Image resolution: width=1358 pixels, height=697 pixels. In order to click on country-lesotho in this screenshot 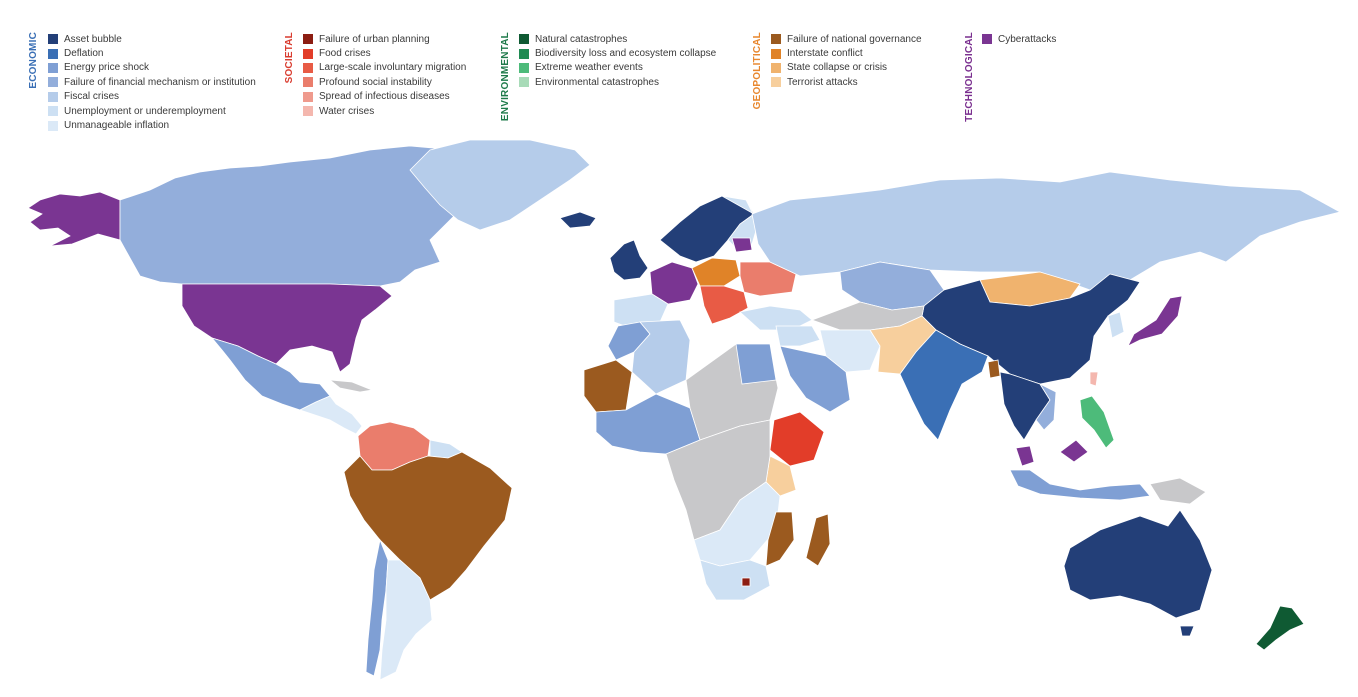, I will do `click(746, 582)`.